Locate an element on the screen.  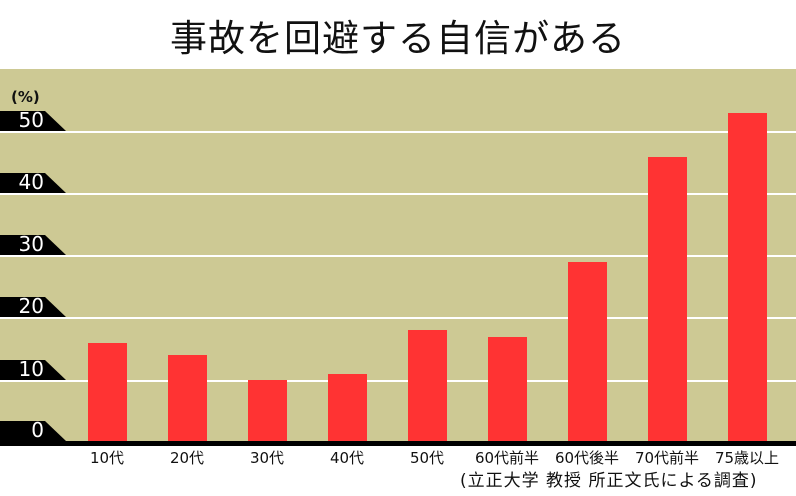
y-tick-10: 10 is located at coordinates (33, 370).